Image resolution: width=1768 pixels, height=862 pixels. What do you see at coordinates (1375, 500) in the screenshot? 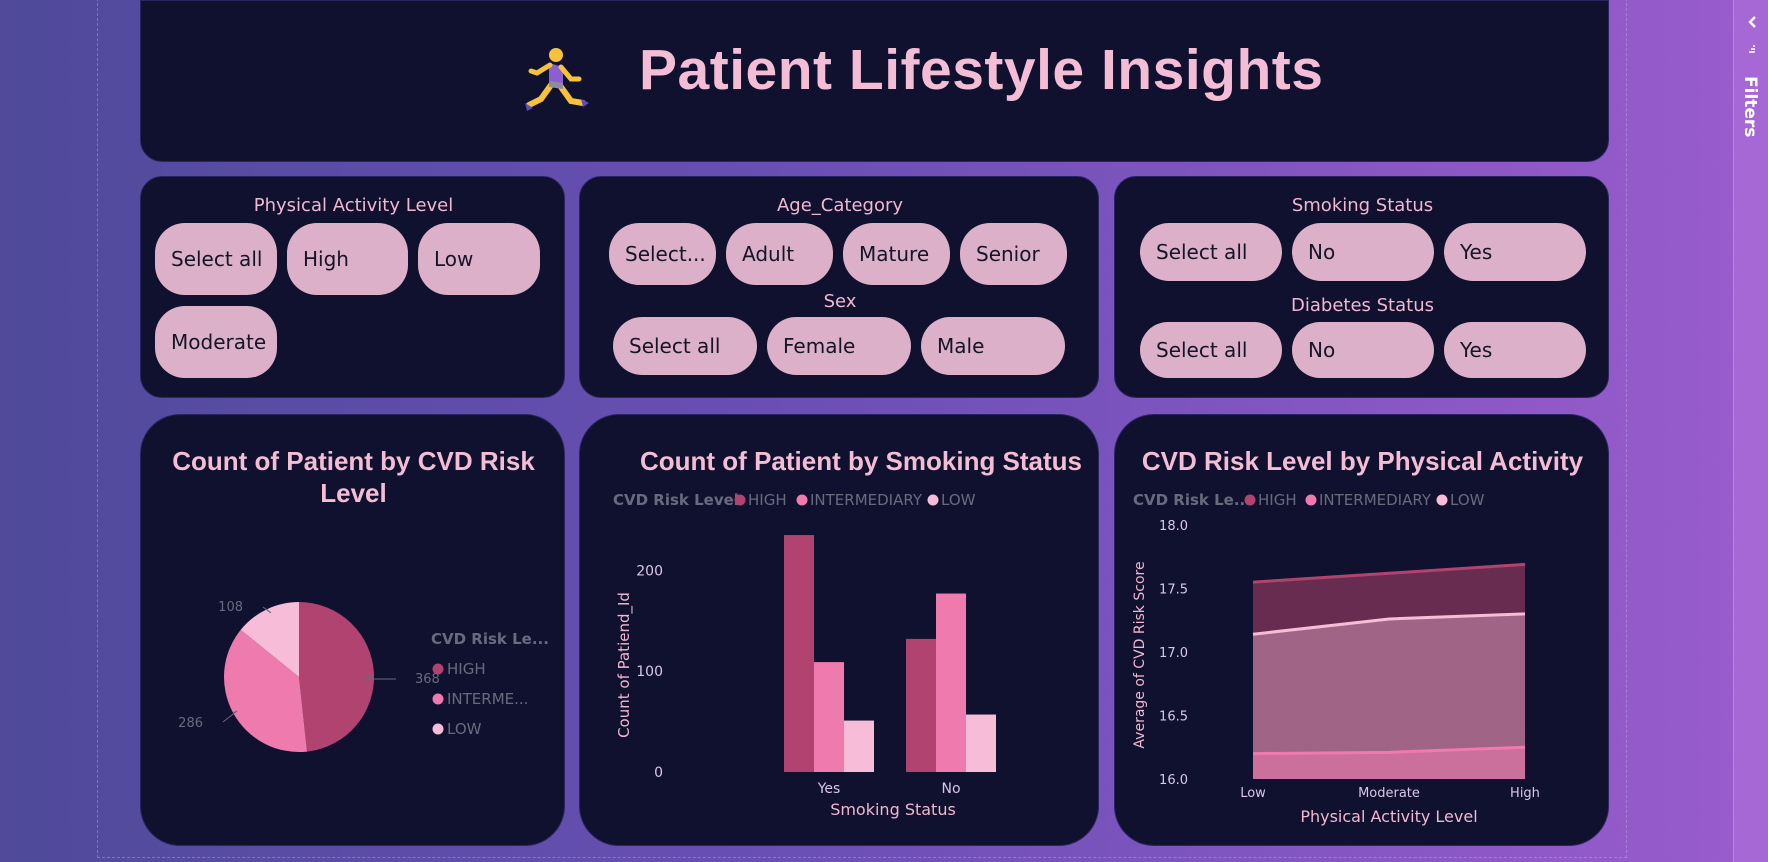
I see `area-legend-label: INTERMEDIARY` at bounding box center [1375, 500].